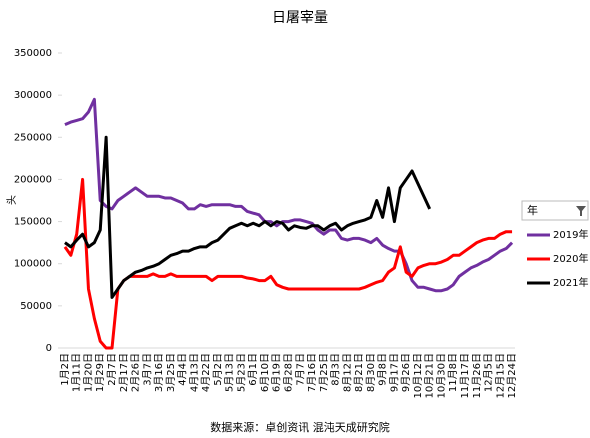 The width and height of the screenshot is (590, 438). I want to click on y-tick-label: 0, so click(49, 348).